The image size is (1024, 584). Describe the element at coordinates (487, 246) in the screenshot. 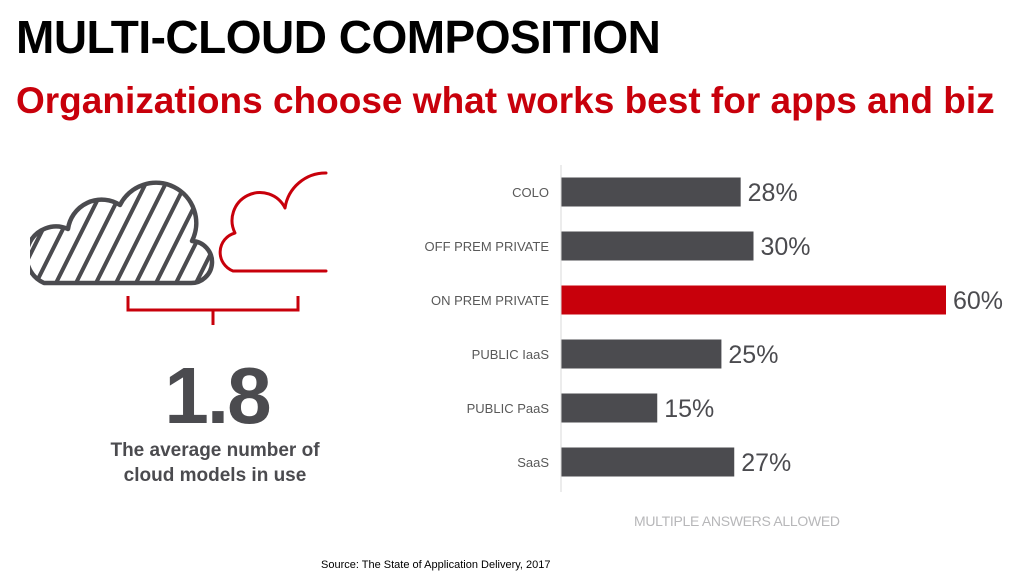

I see `category-label: OFF PREM PRIVATE` at that location.